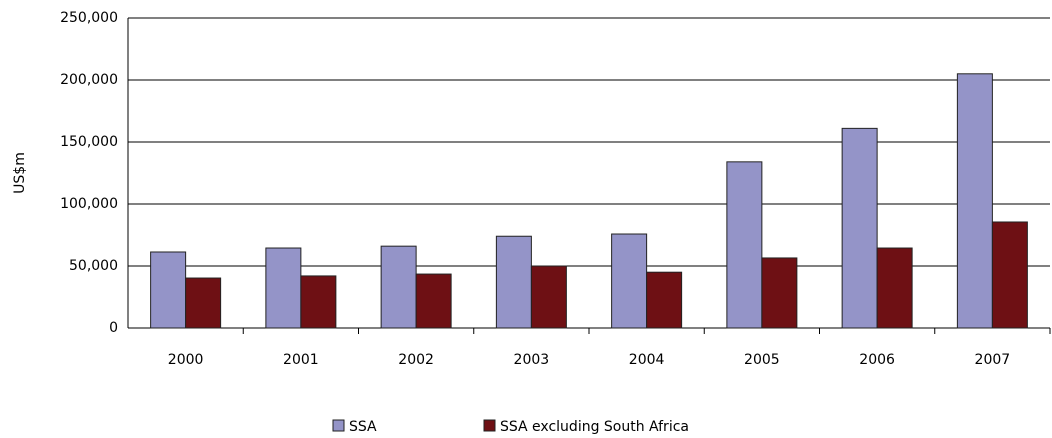 The width and height of the screenshot is (1052, 438). Describe the element at coordinates (762, 360) in the screenshot. I see `x-tick-label: 2005` at that location.